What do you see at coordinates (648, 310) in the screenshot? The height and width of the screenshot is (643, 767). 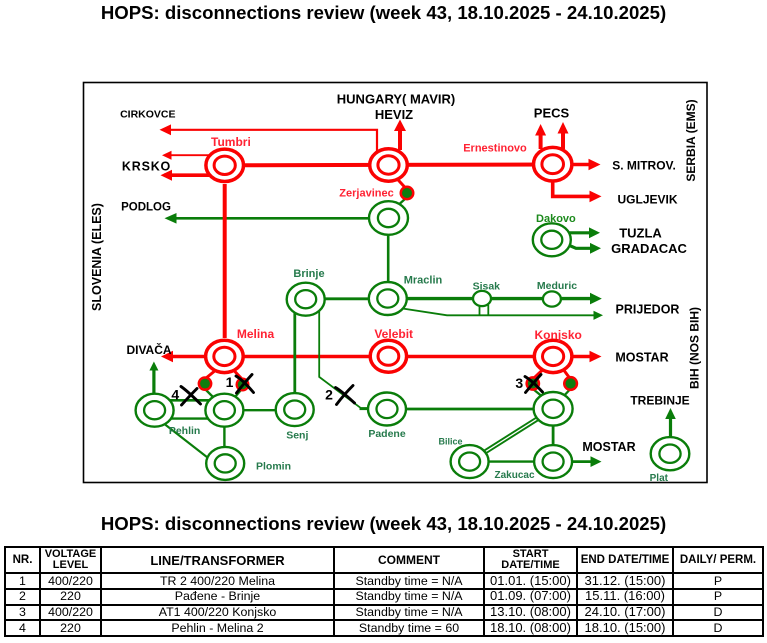 I see `svg-text: PRIJEDOR` at bounding box center [648, 310].